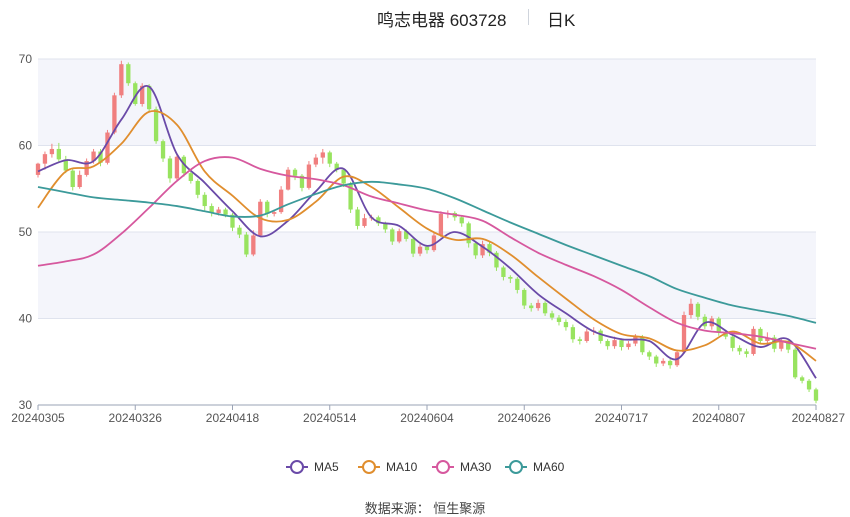 The image size is (850, 517). I want to click on legend-marker, so click(369, 467).